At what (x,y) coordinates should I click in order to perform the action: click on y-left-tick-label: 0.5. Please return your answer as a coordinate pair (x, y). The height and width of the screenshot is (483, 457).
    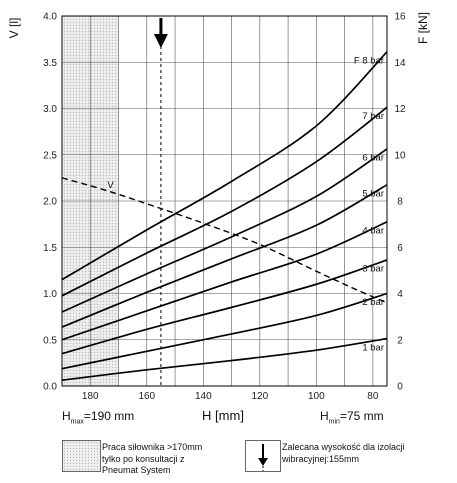
    Looking at the image, I should click on (50, 340).